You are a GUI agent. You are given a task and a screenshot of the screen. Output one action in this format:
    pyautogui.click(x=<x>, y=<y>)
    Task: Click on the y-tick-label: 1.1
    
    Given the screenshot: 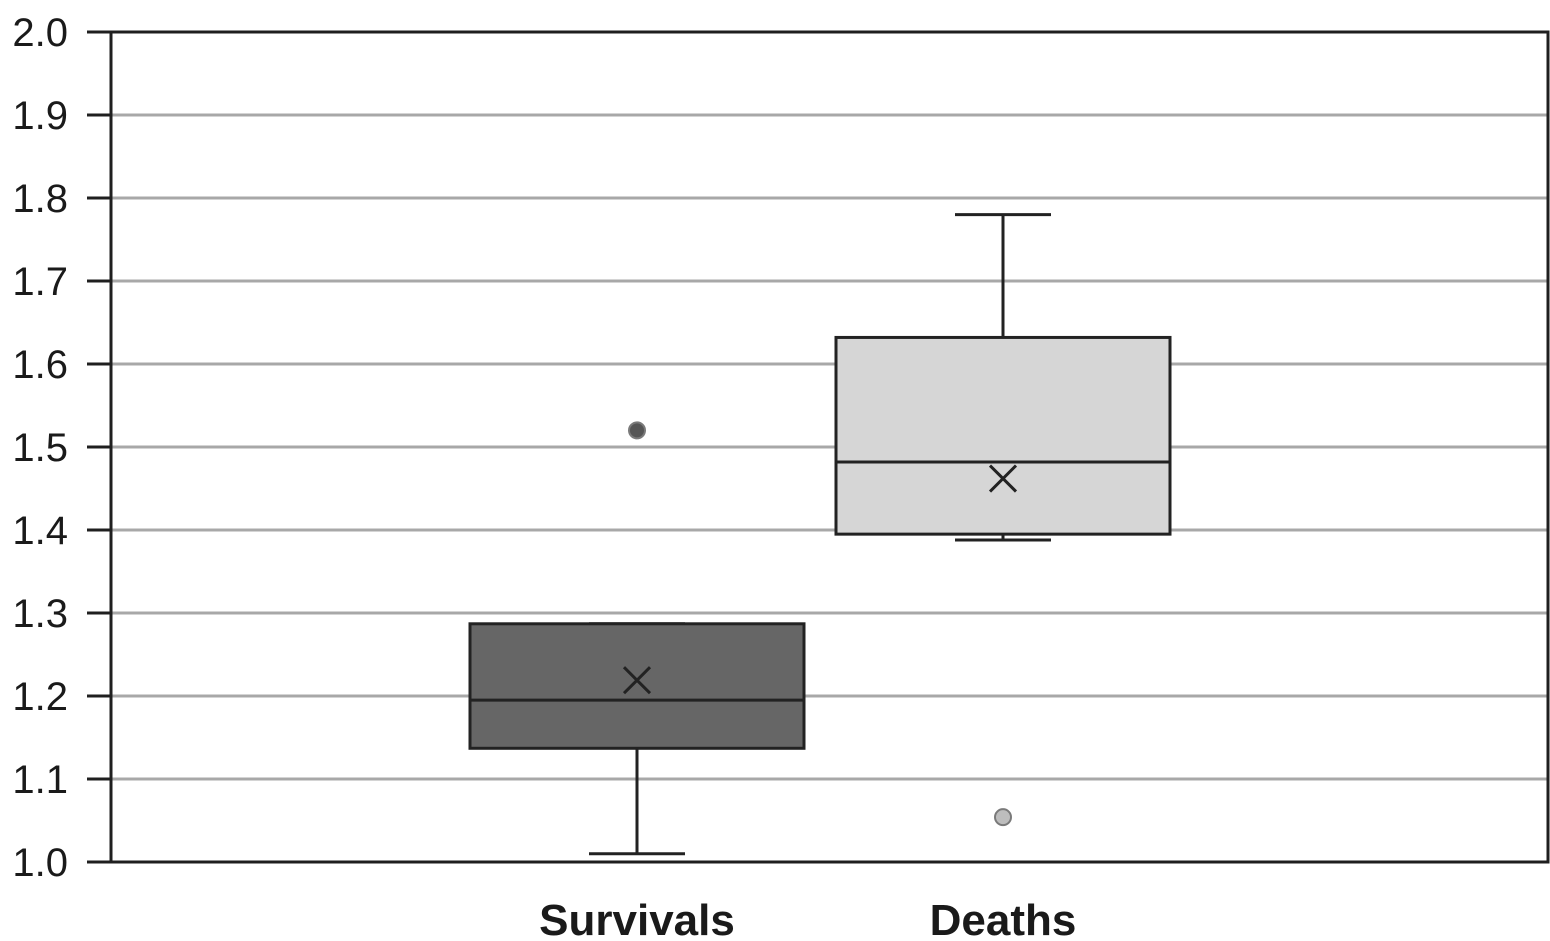 What is the action you would take?
    pyautogui.click(x=40, y=780)
    